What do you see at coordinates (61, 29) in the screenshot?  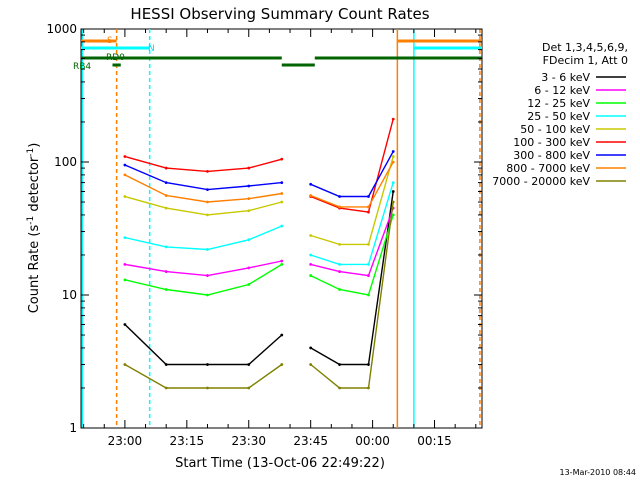 I see `y-tick-label: 1000` at bounding box center [61, 29].